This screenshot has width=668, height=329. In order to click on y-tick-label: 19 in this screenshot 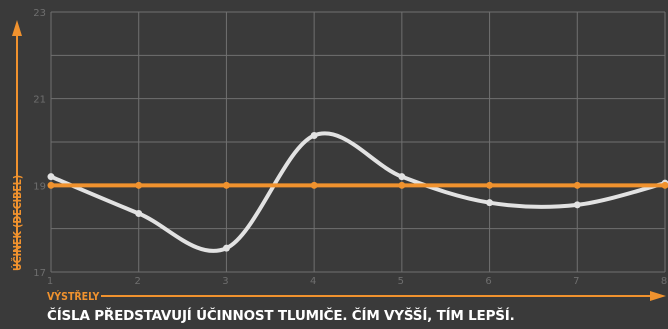, I will do `click(39, 186)`.